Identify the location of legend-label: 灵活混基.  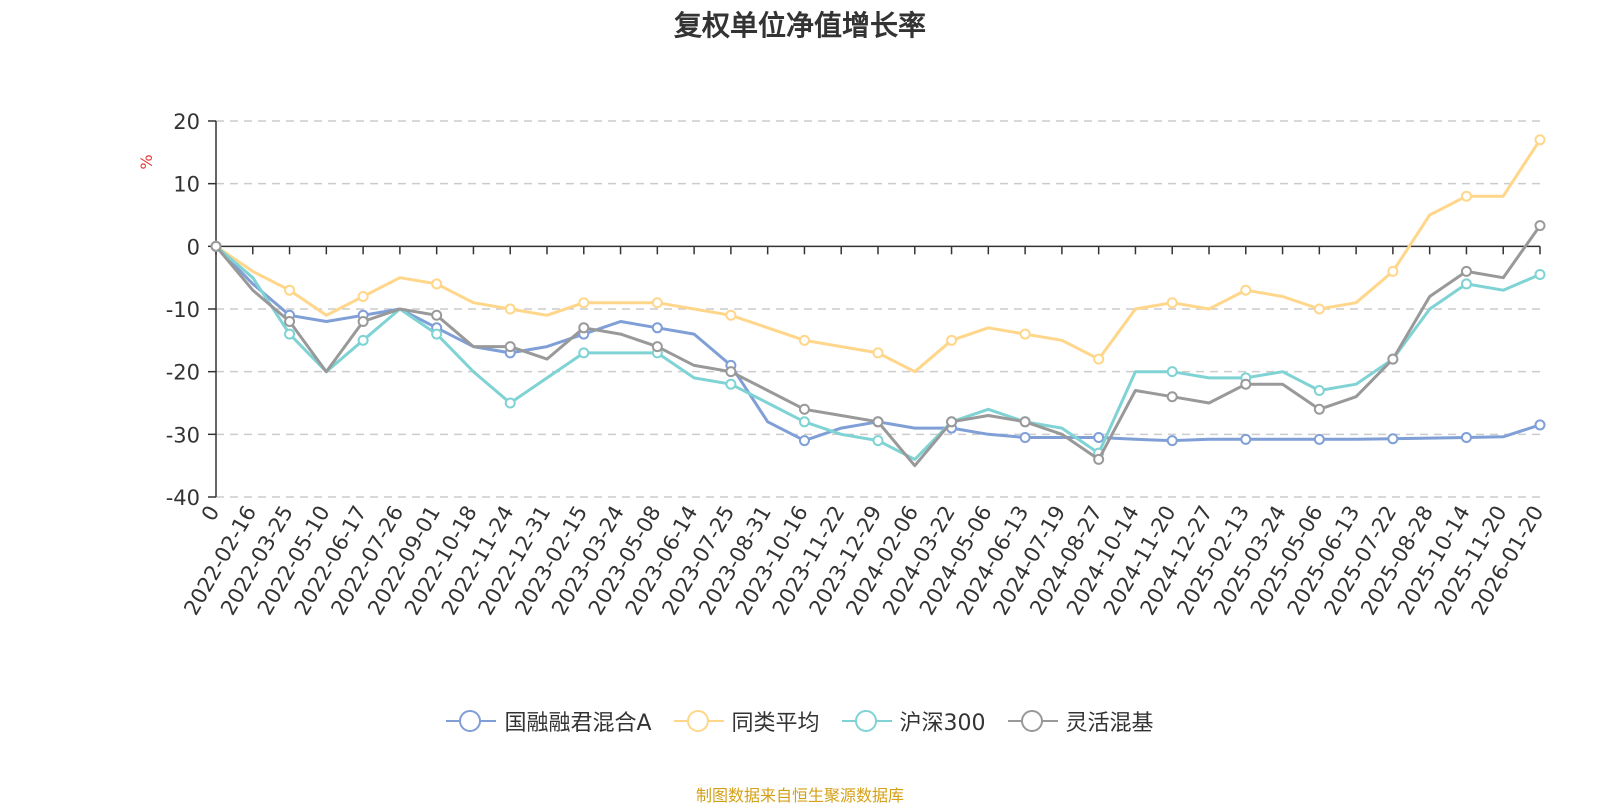
(1109, 723).